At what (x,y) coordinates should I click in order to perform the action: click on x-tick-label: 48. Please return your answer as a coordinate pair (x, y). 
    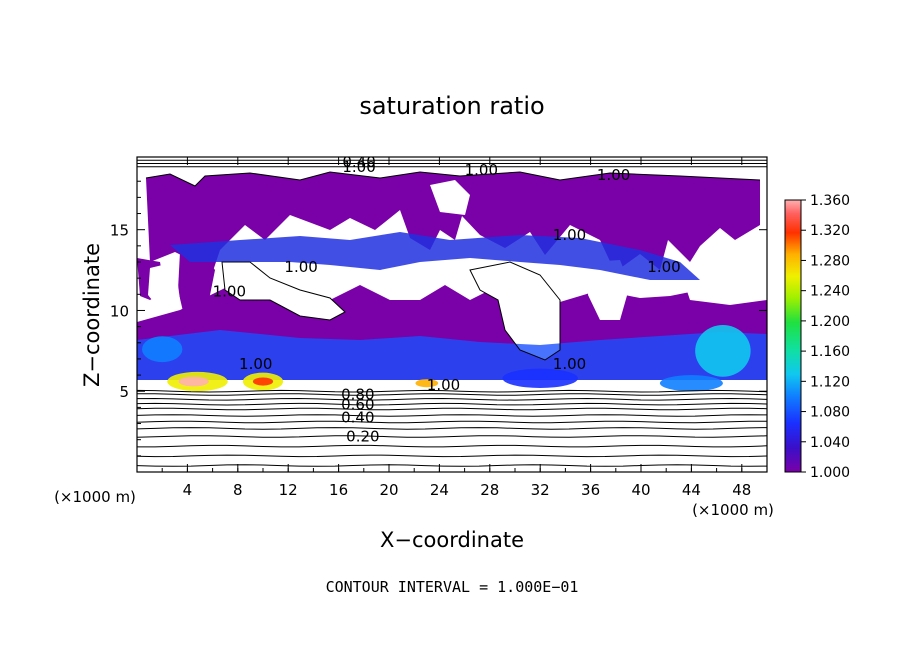
    Looking at the image, I should click on (741, 490).